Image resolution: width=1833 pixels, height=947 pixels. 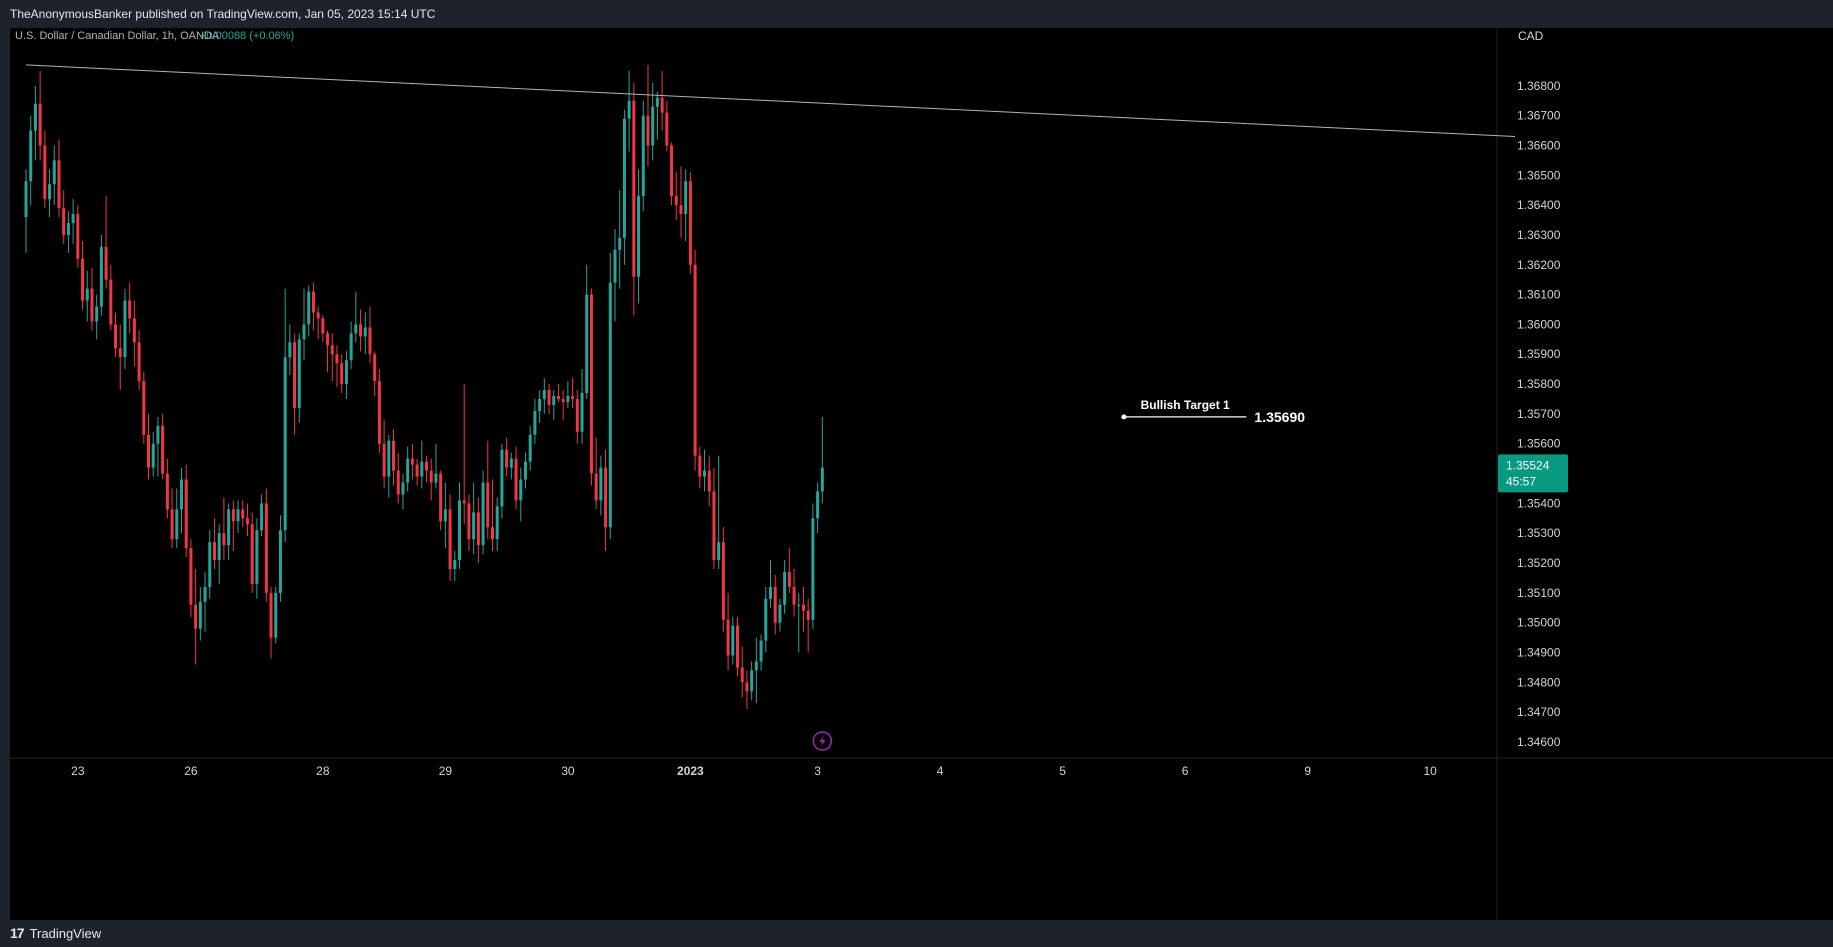 I want to click on time-tick-label: 9, so click(x=1307, y=771).